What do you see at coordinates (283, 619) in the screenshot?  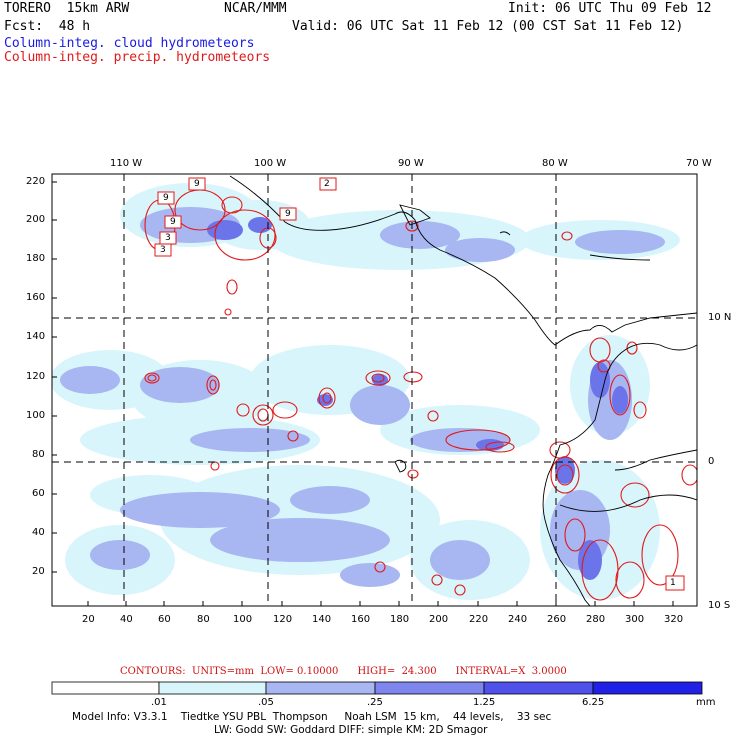 I see `x-tick-label: 120` at bounding box center [283, 619].